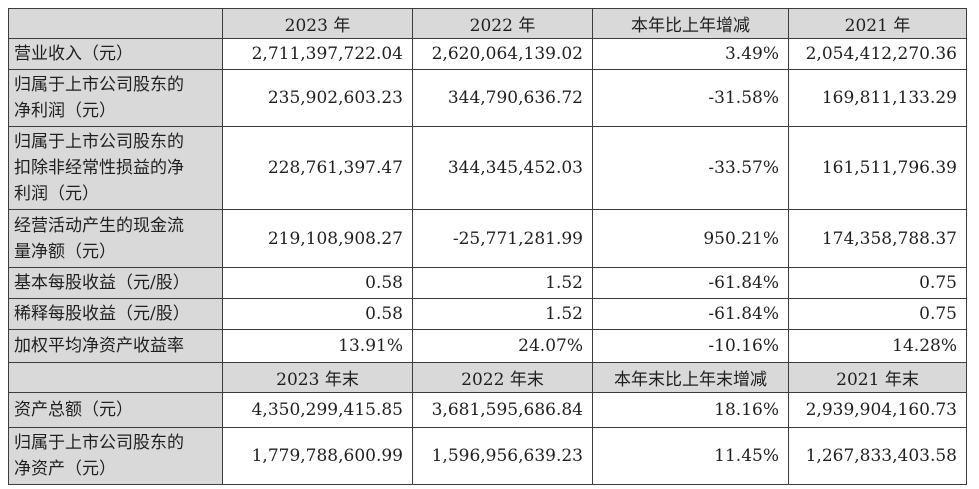 The image size is (979, 489). I want to click on diluted-eps-2022: 1.52, so click(502, 314).